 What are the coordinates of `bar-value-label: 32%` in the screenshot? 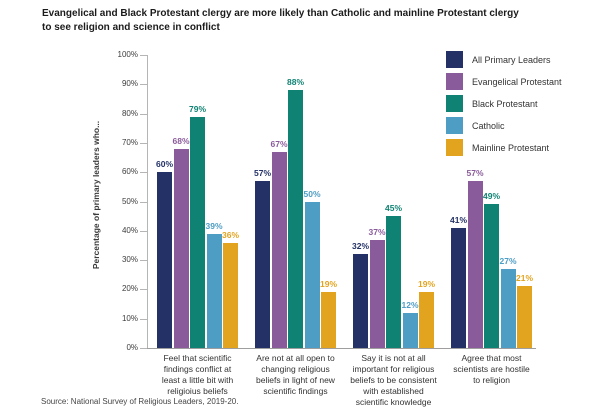 It's located at (360, 246).